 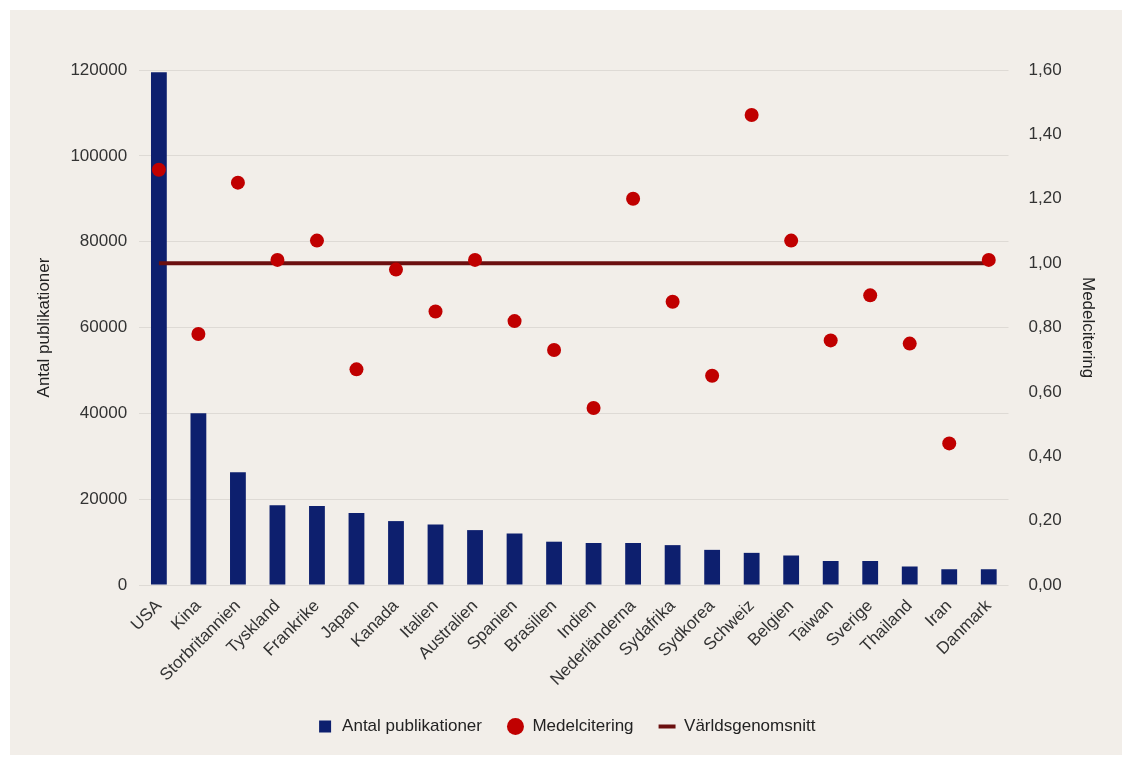 I want to click on y-axis-title: Antal publikationer, so click(x=43, y=327).